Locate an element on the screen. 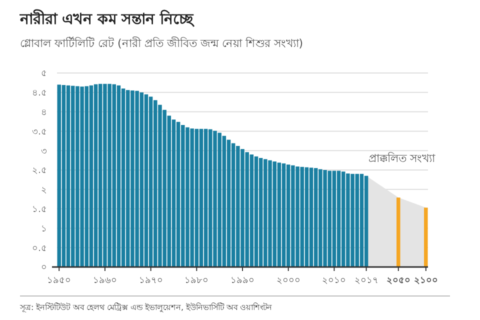 The image size is (480, 320). x-tick-label: ১৯৮০ is located at coordinates (196, 281).